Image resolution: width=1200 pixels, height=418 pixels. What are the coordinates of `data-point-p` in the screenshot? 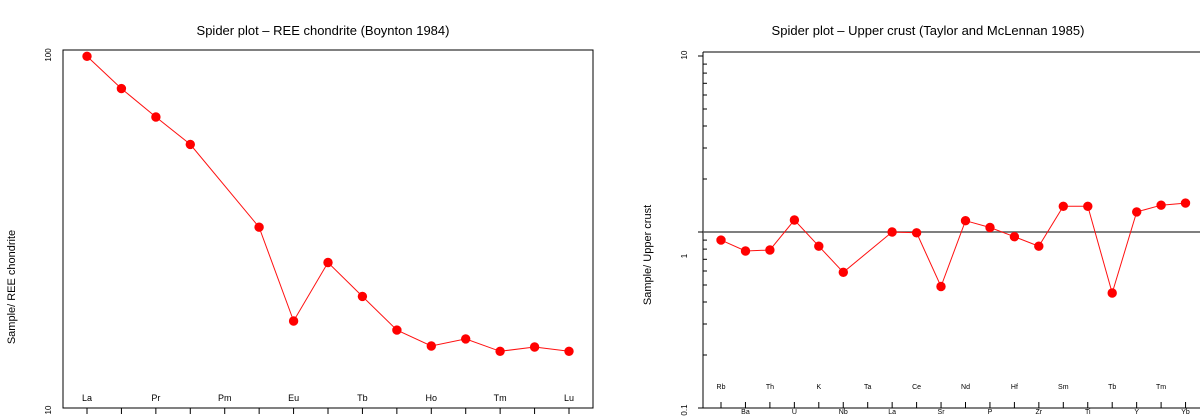 It's located at (990, 227).